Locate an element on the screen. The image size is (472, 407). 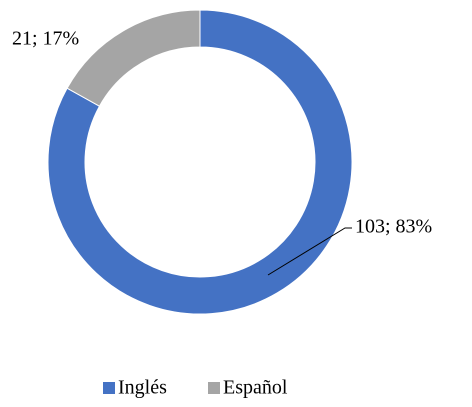
data-label: 103; 83% is located at coordinates (393, 227).